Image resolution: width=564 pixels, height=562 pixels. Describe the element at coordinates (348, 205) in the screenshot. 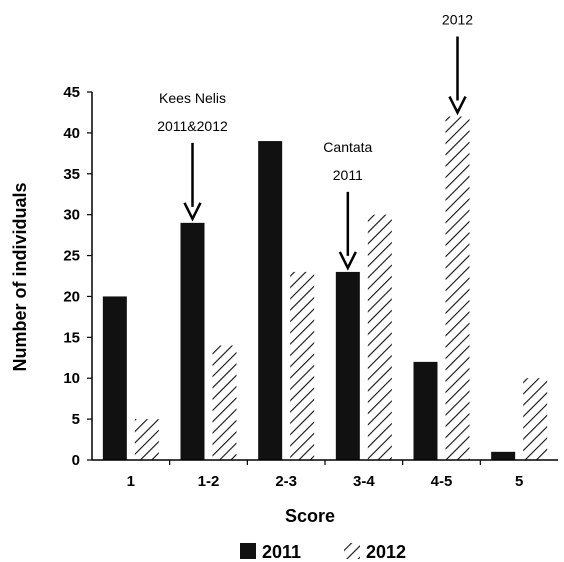

I see `annotation-1: Cantata 2011` at that location.